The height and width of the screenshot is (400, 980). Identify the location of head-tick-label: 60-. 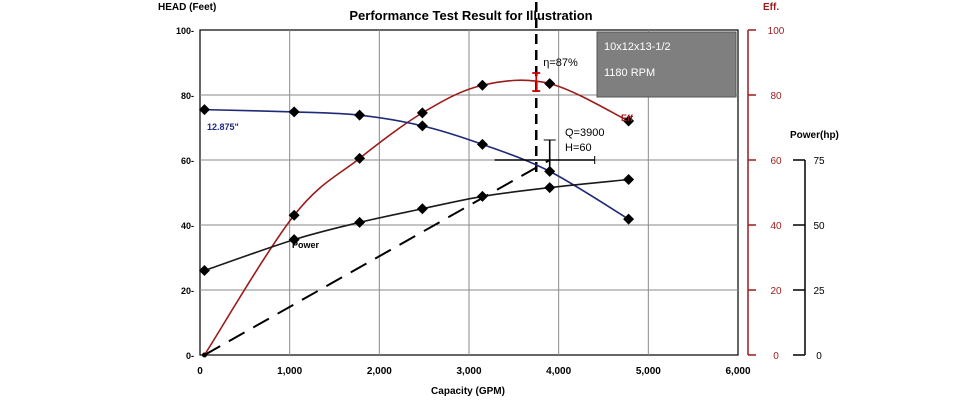
(187, 161).